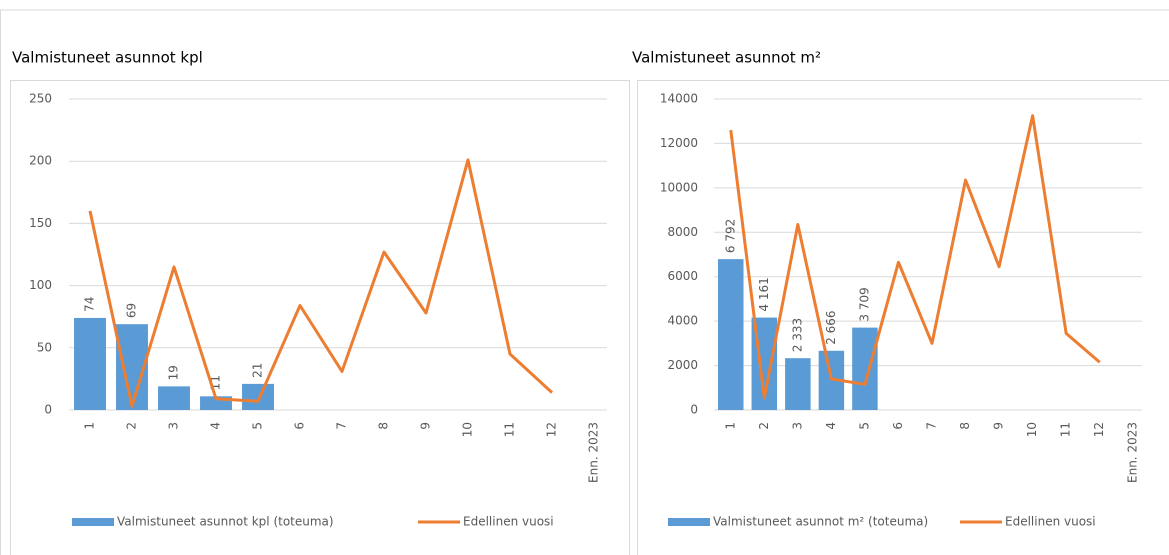 Image resolution: width=1169 pixels, height=555 pixels. I want to click on y-tick-label: 250, so click(40, 99).